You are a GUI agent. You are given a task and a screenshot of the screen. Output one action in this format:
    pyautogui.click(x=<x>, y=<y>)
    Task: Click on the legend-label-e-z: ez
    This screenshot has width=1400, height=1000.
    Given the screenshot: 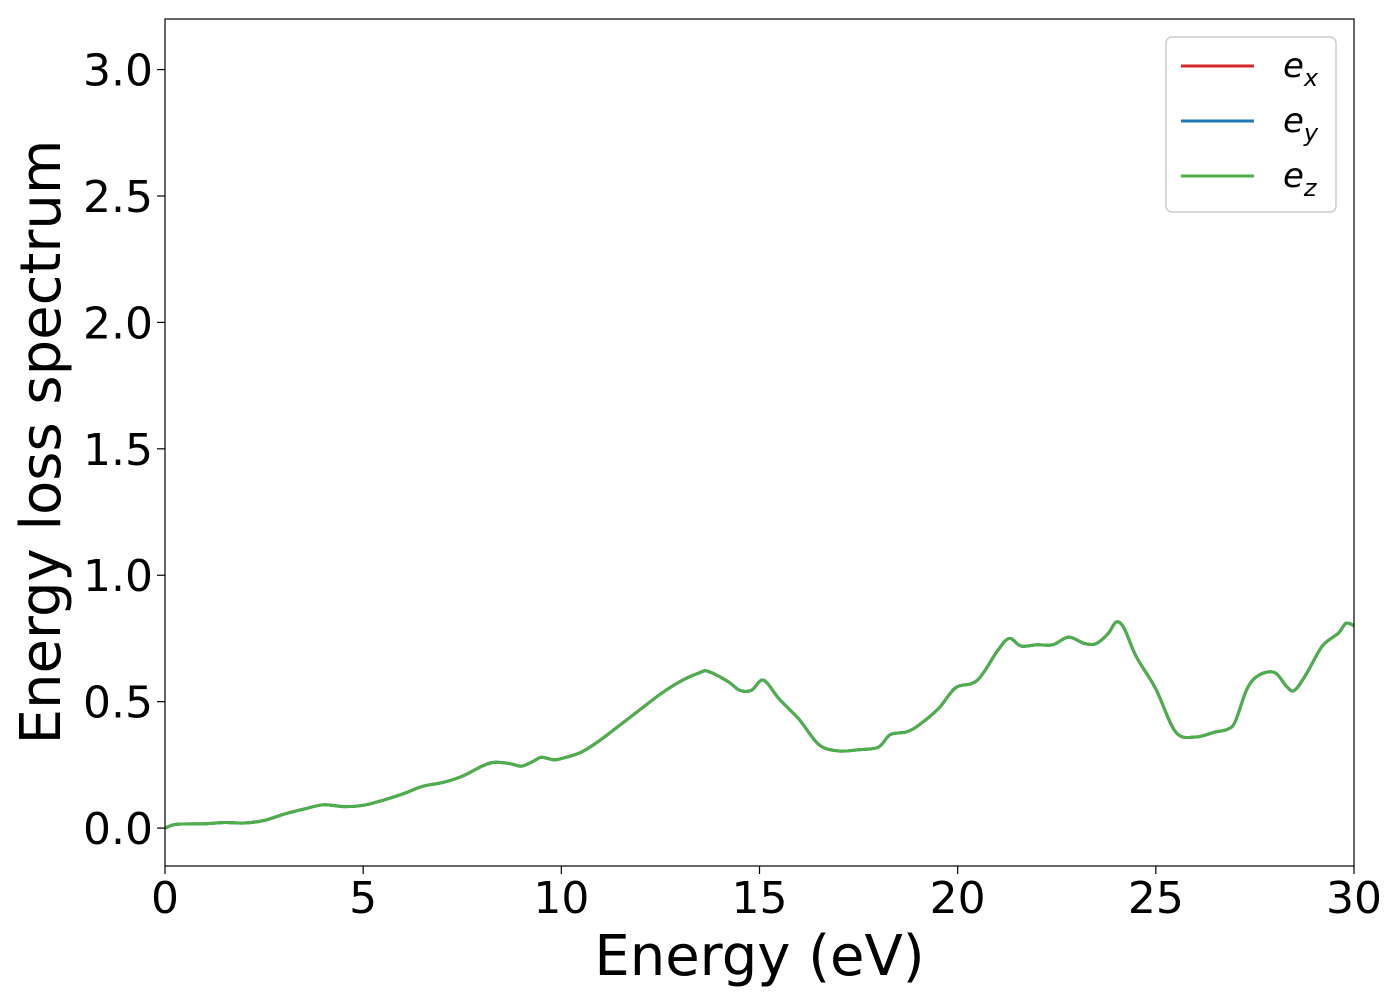 What is the action you would take?
    pyautogui.click(x=1300, y=179)
    